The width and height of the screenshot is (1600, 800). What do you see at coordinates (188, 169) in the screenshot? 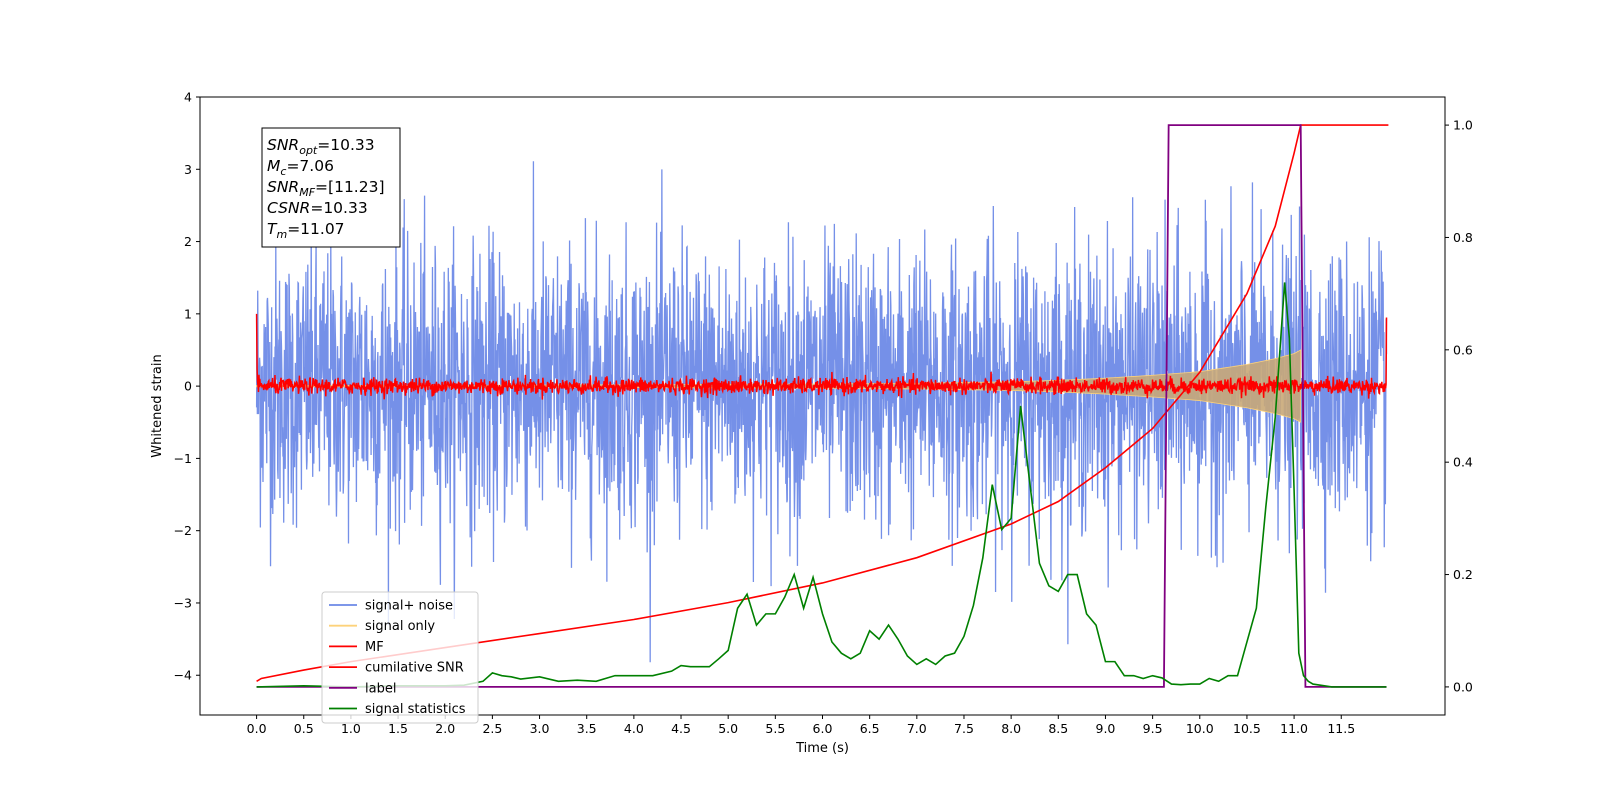
I see `y-tick-label: 3` at bounding box center [188, 169].